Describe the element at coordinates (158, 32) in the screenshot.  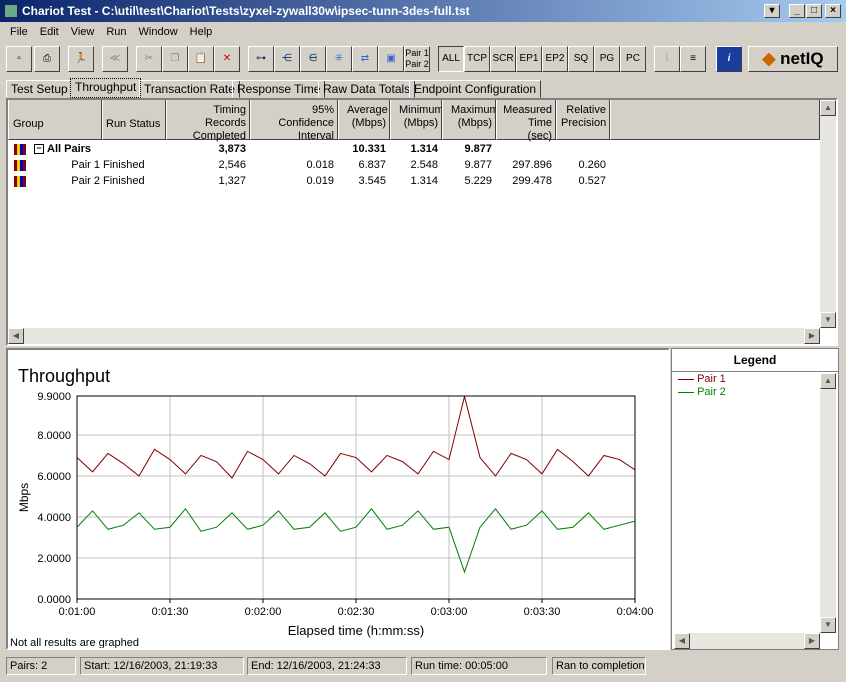
I see `menu-window: Window` at that location.